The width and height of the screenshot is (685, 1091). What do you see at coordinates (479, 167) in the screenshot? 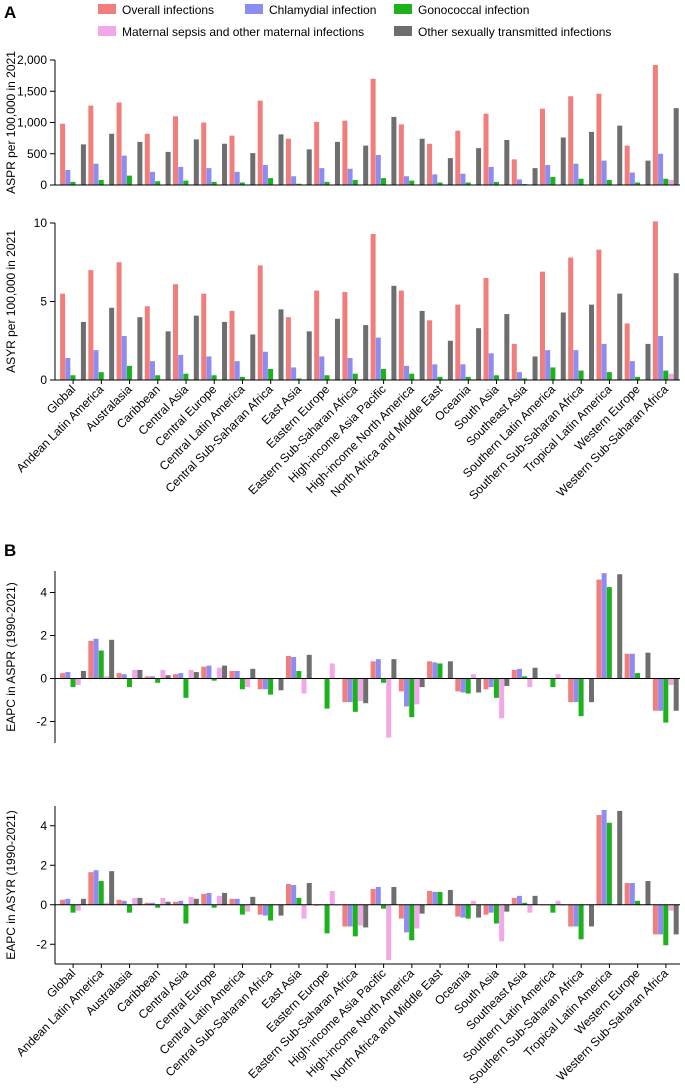
I see `bar-other-sexually-transmitted-infections-oceania` at bounding box center [479, 167].